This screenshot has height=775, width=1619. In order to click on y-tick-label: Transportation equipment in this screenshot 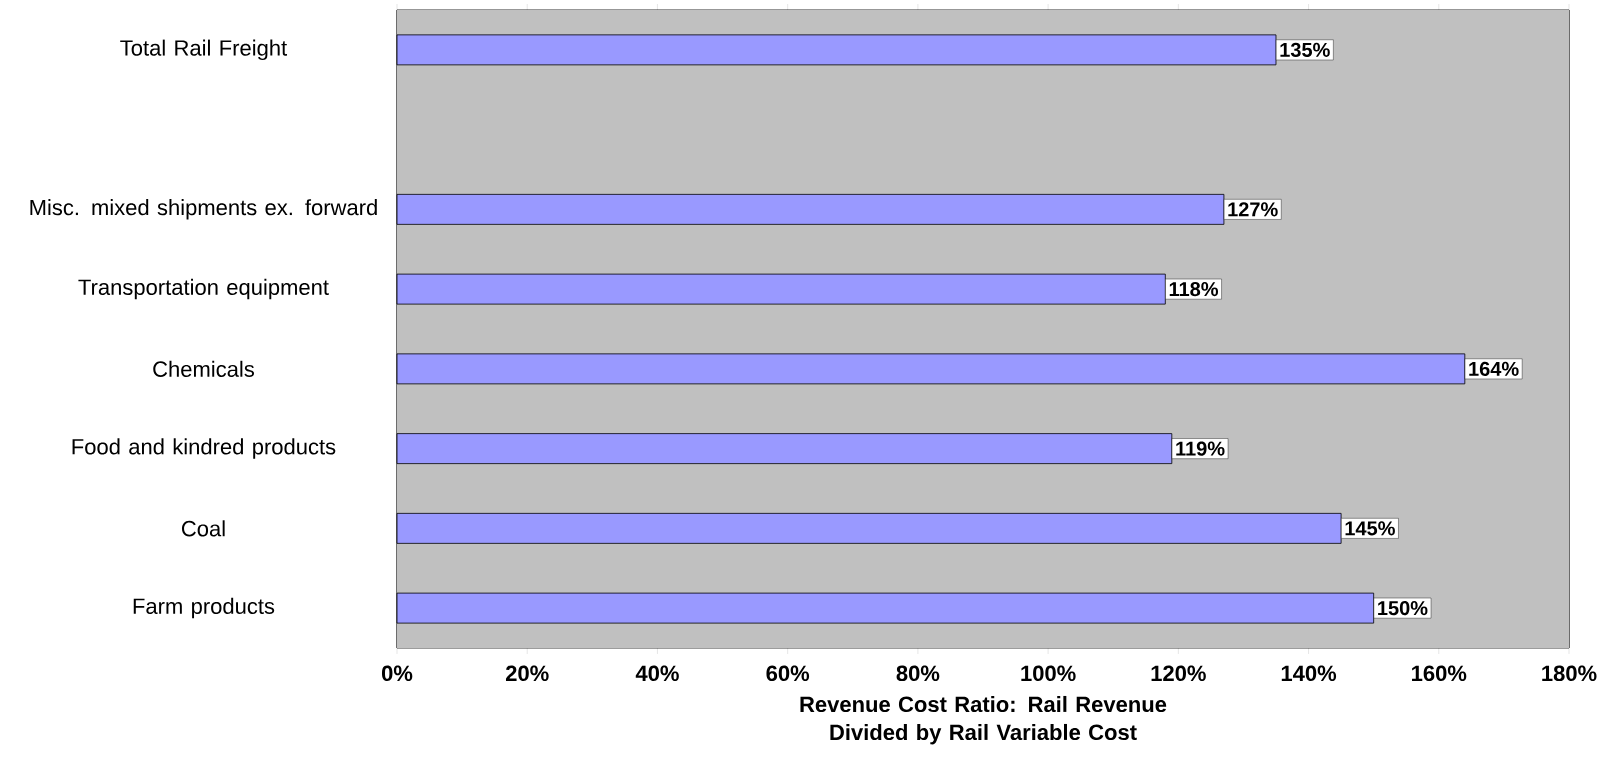, I will do `click(203, 289)`.